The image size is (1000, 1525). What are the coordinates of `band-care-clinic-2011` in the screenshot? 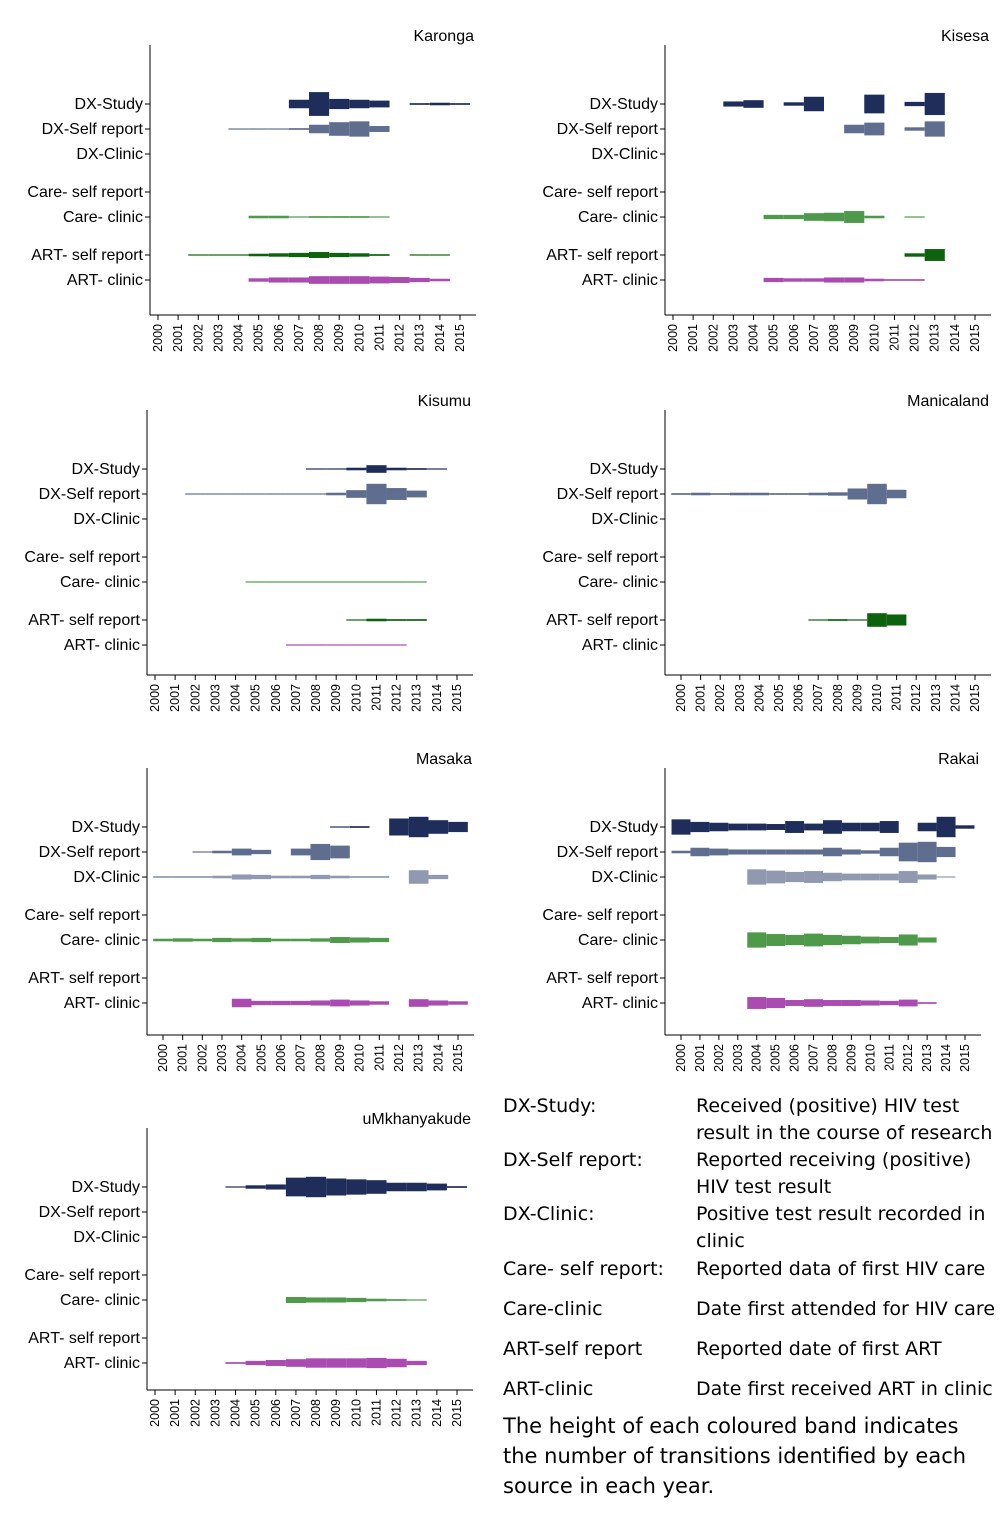 It's located at (889, 940).